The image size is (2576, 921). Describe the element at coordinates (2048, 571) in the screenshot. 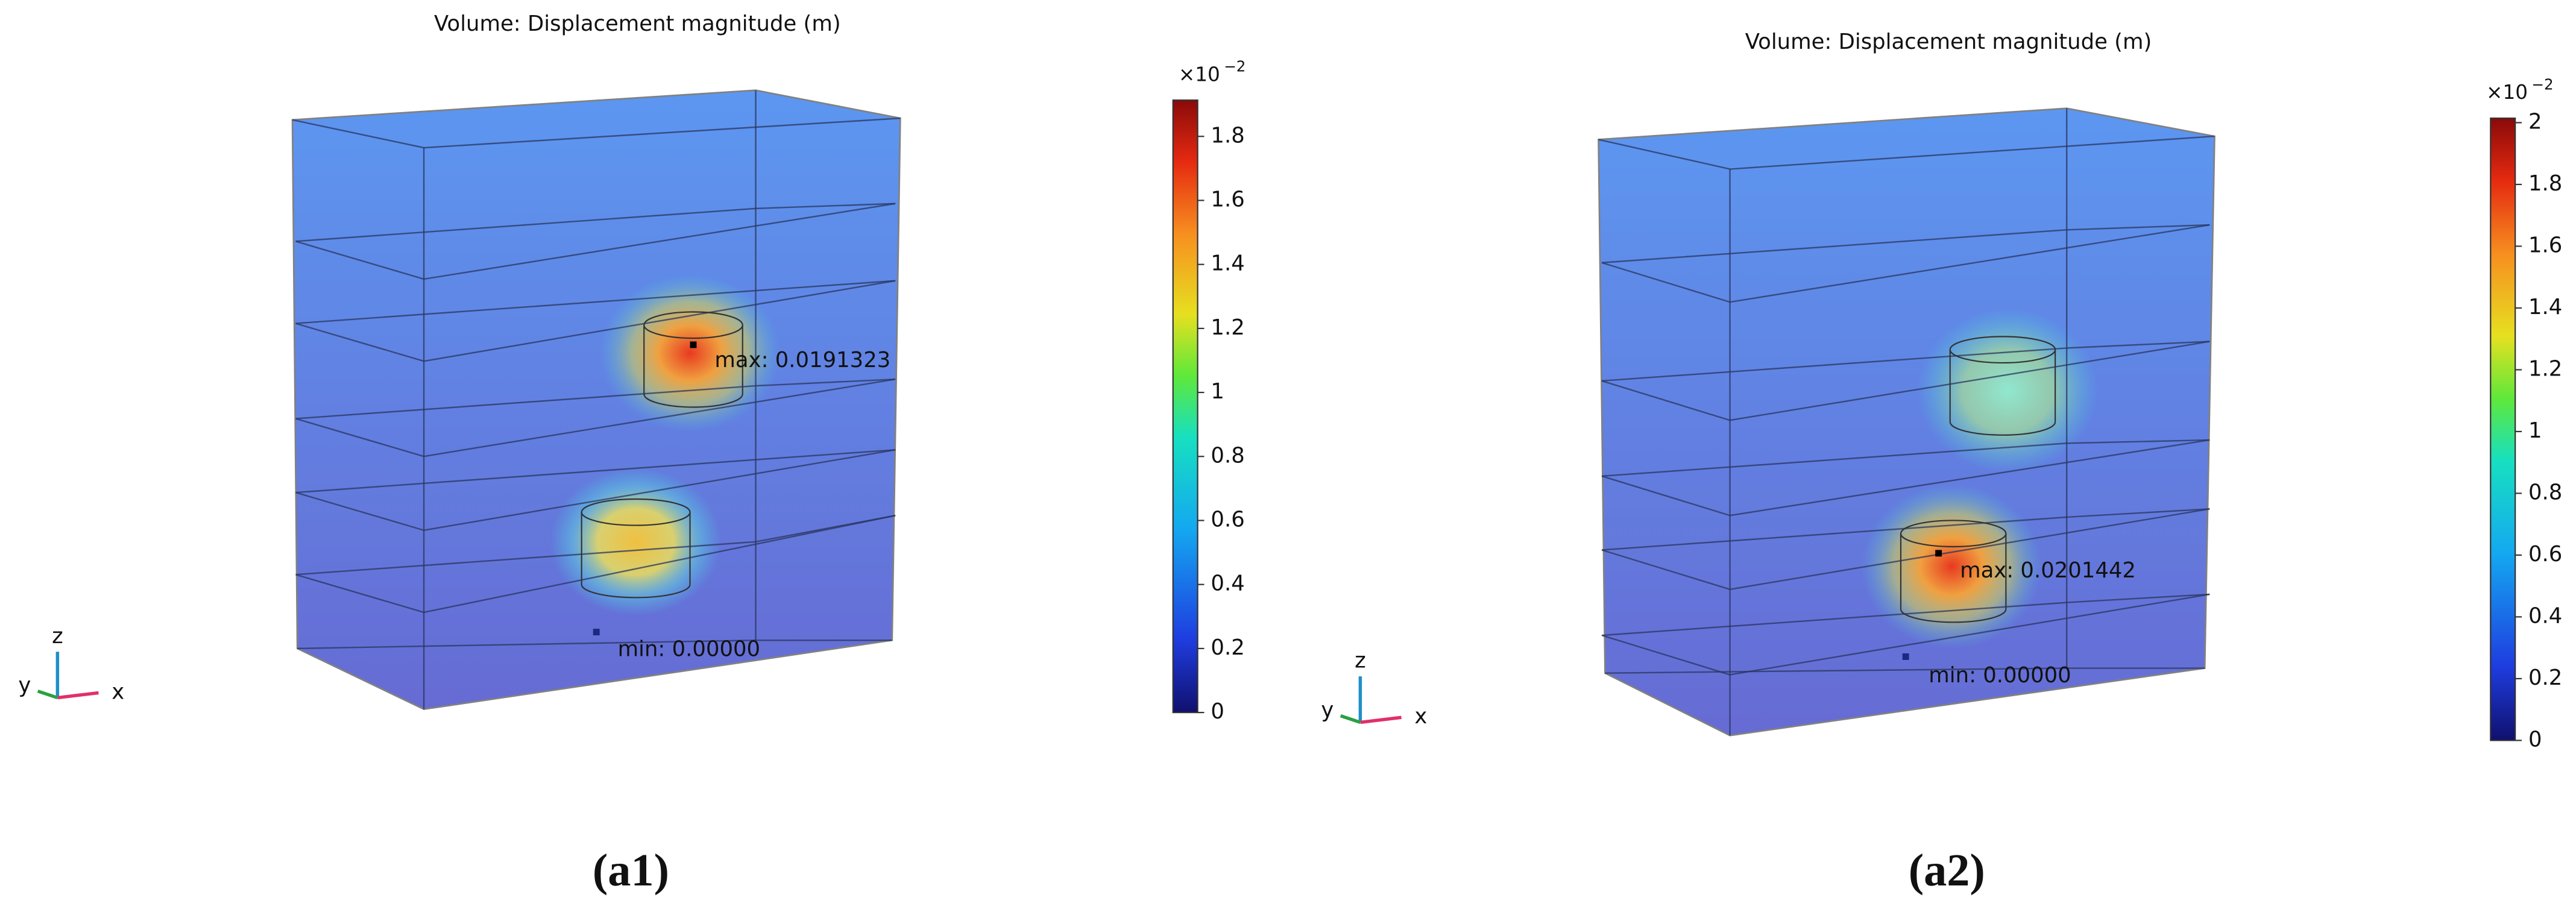

I see `max-label: max: 0.0201442` at that location.